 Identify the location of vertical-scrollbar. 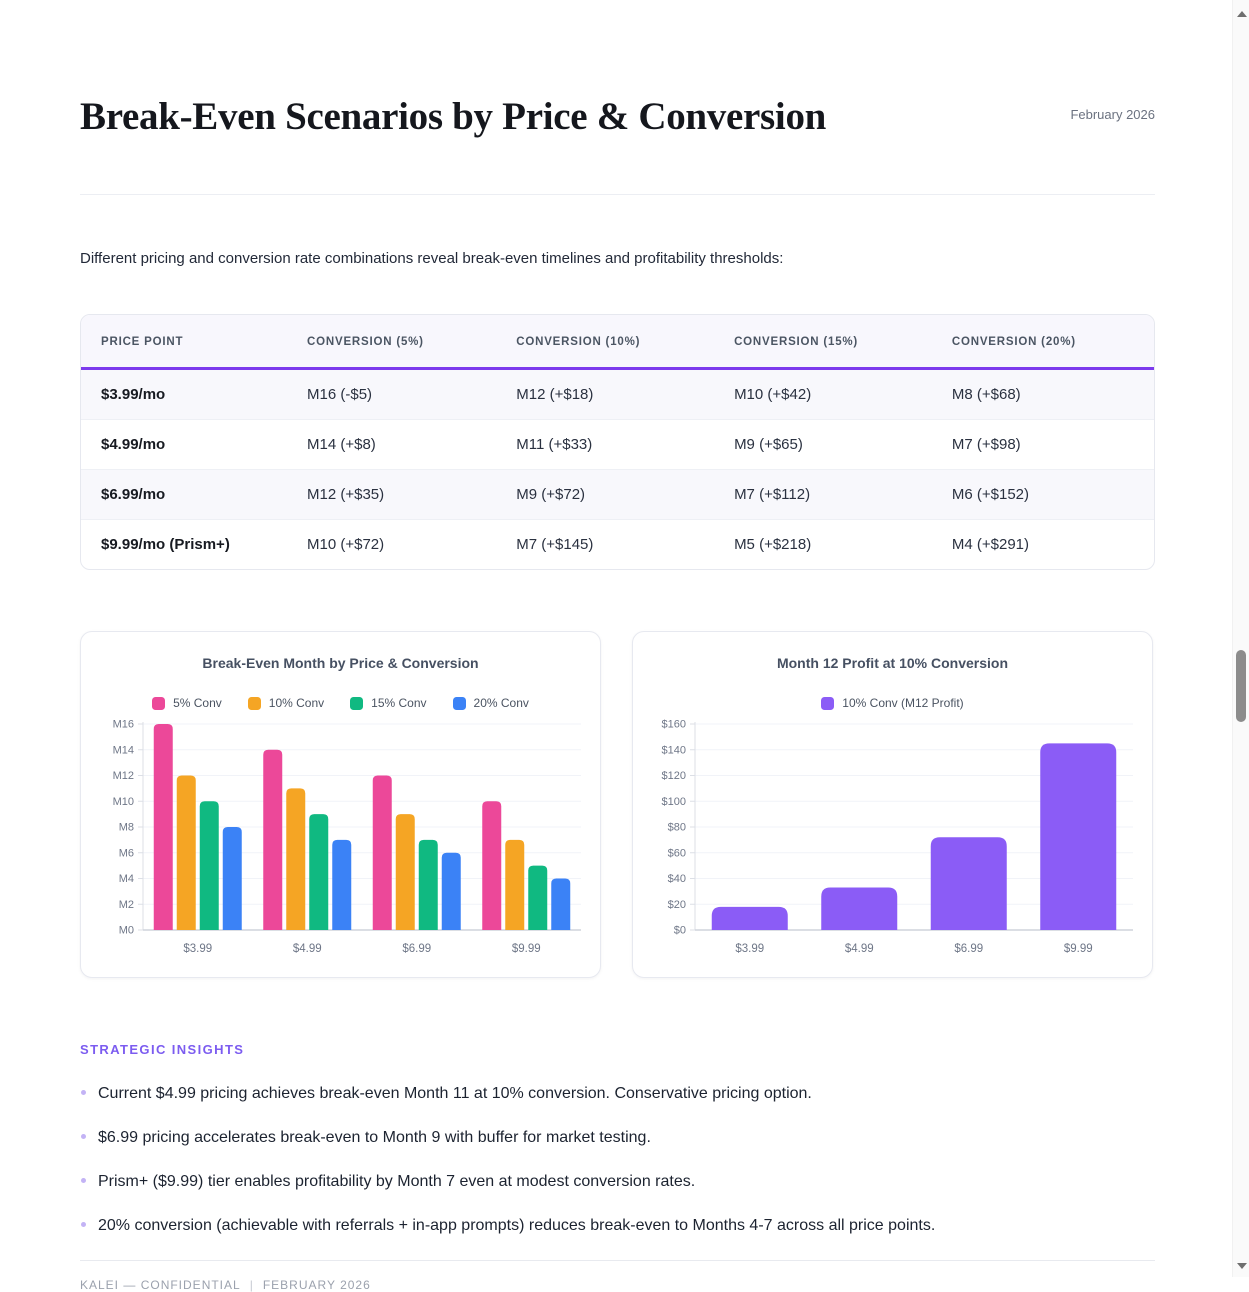
(1240, 638).